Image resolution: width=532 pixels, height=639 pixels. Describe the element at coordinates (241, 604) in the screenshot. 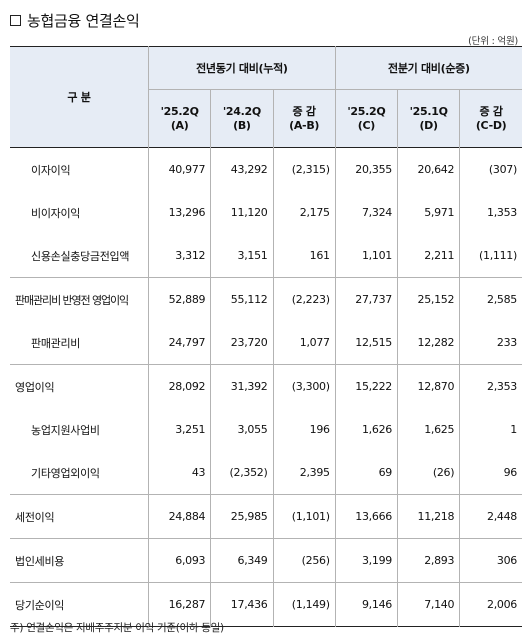

I see `cell-value: 17,436` at that location.